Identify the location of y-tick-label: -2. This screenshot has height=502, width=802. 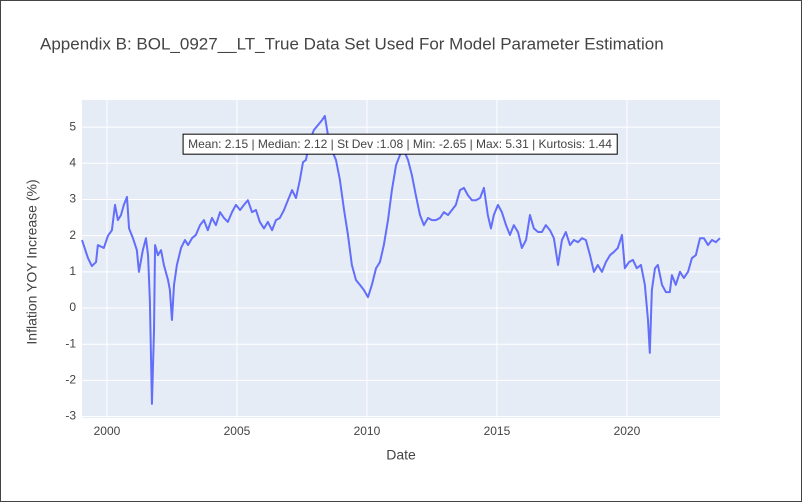
(70, 380).